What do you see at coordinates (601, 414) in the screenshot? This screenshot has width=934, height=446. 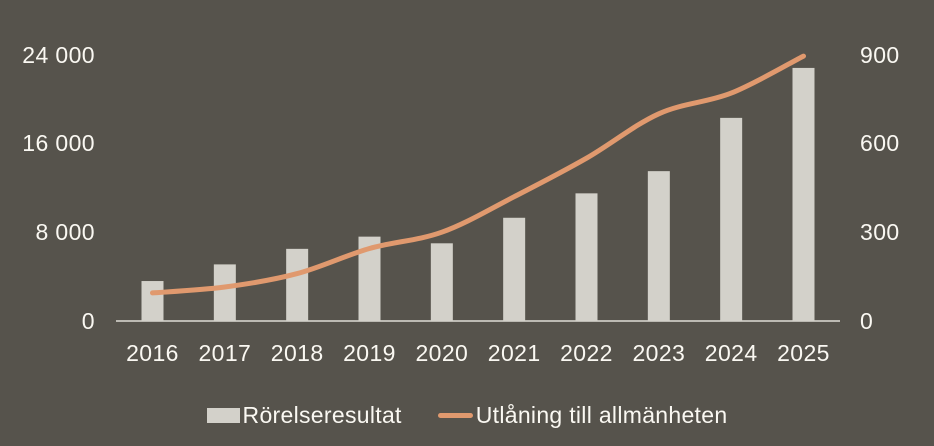 I see `legend-label-utlaning: Utlåning till allmänheten` at bounding box center [601, 414].